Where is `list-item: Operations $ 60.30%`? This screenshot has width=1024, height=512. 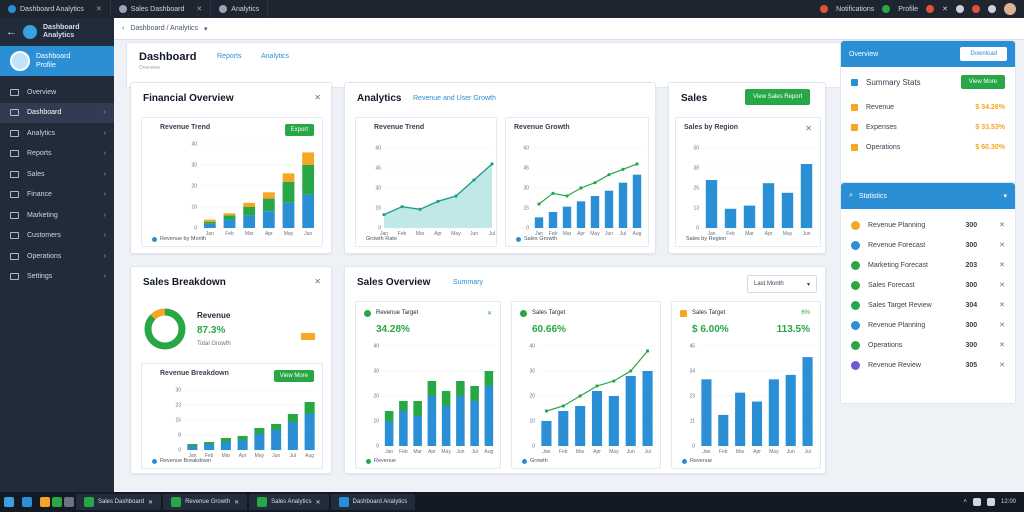
list-item: Operations $ 60.30% is located at coordinates (928, 147).